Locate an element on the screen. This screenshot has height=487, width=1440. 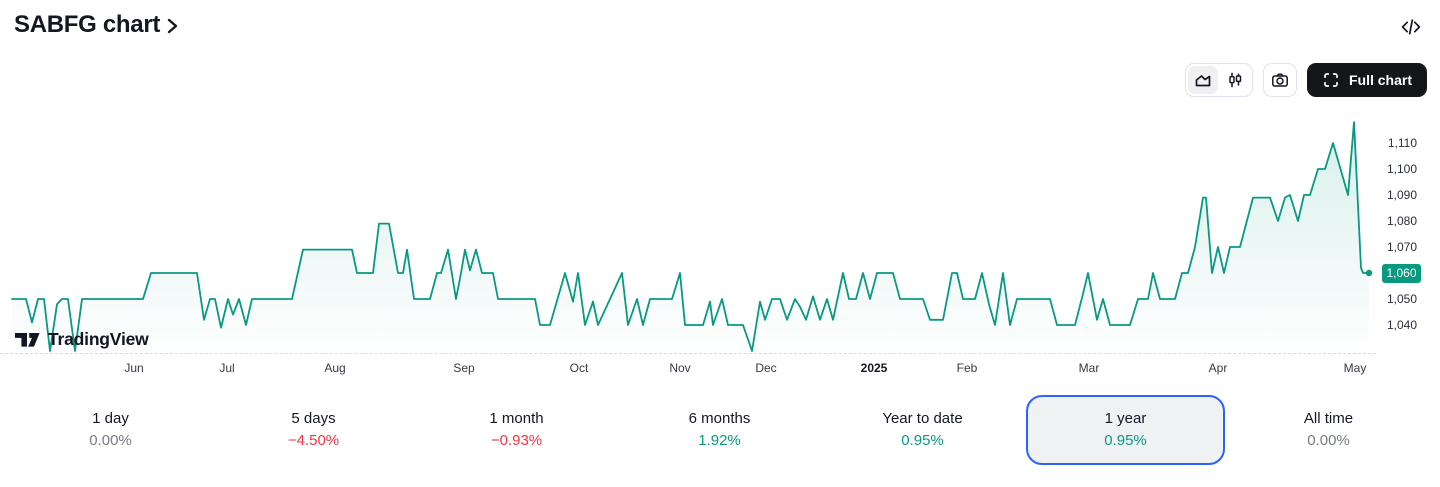
x-axis-label: Mar is located at coordinates (1089, 368).